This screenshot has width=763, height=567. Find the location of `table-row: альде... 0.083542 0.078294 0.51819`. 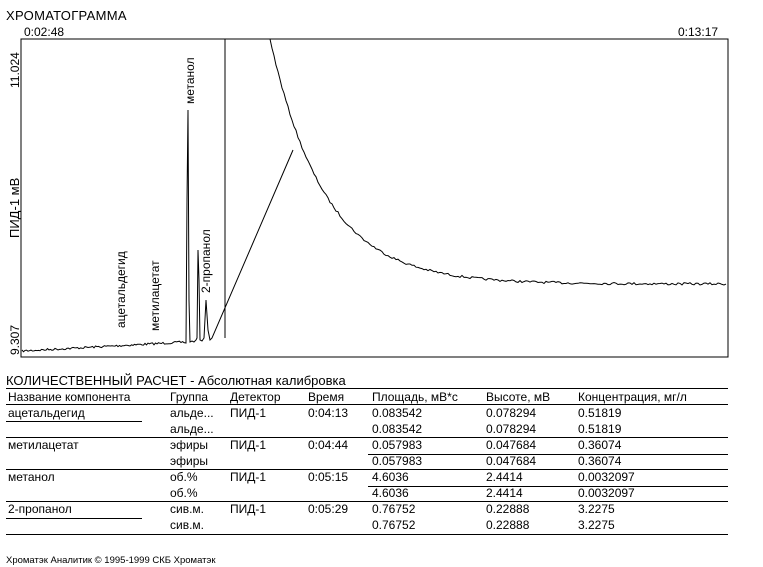

table-row: альде... 0.083542 0.078294 0.51819 is located at coordinates (366, 429).